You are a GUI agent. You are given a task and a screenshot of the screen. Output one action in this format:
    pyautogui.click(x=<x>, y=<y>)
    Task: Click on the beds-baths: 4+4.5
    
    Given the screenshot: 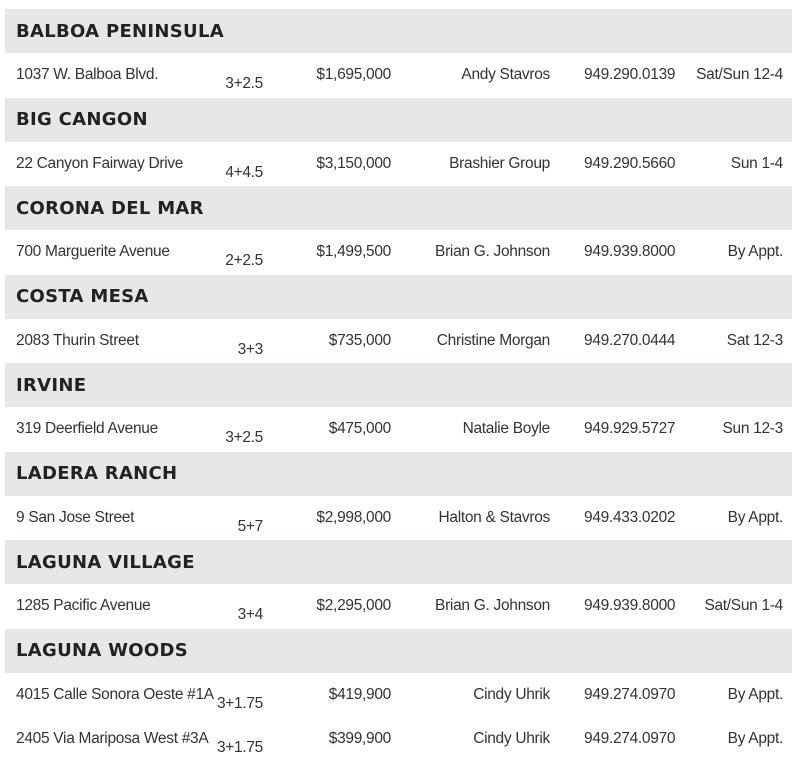 What is the action you would take?
    pyautogui.click(x=244, y=172)
    